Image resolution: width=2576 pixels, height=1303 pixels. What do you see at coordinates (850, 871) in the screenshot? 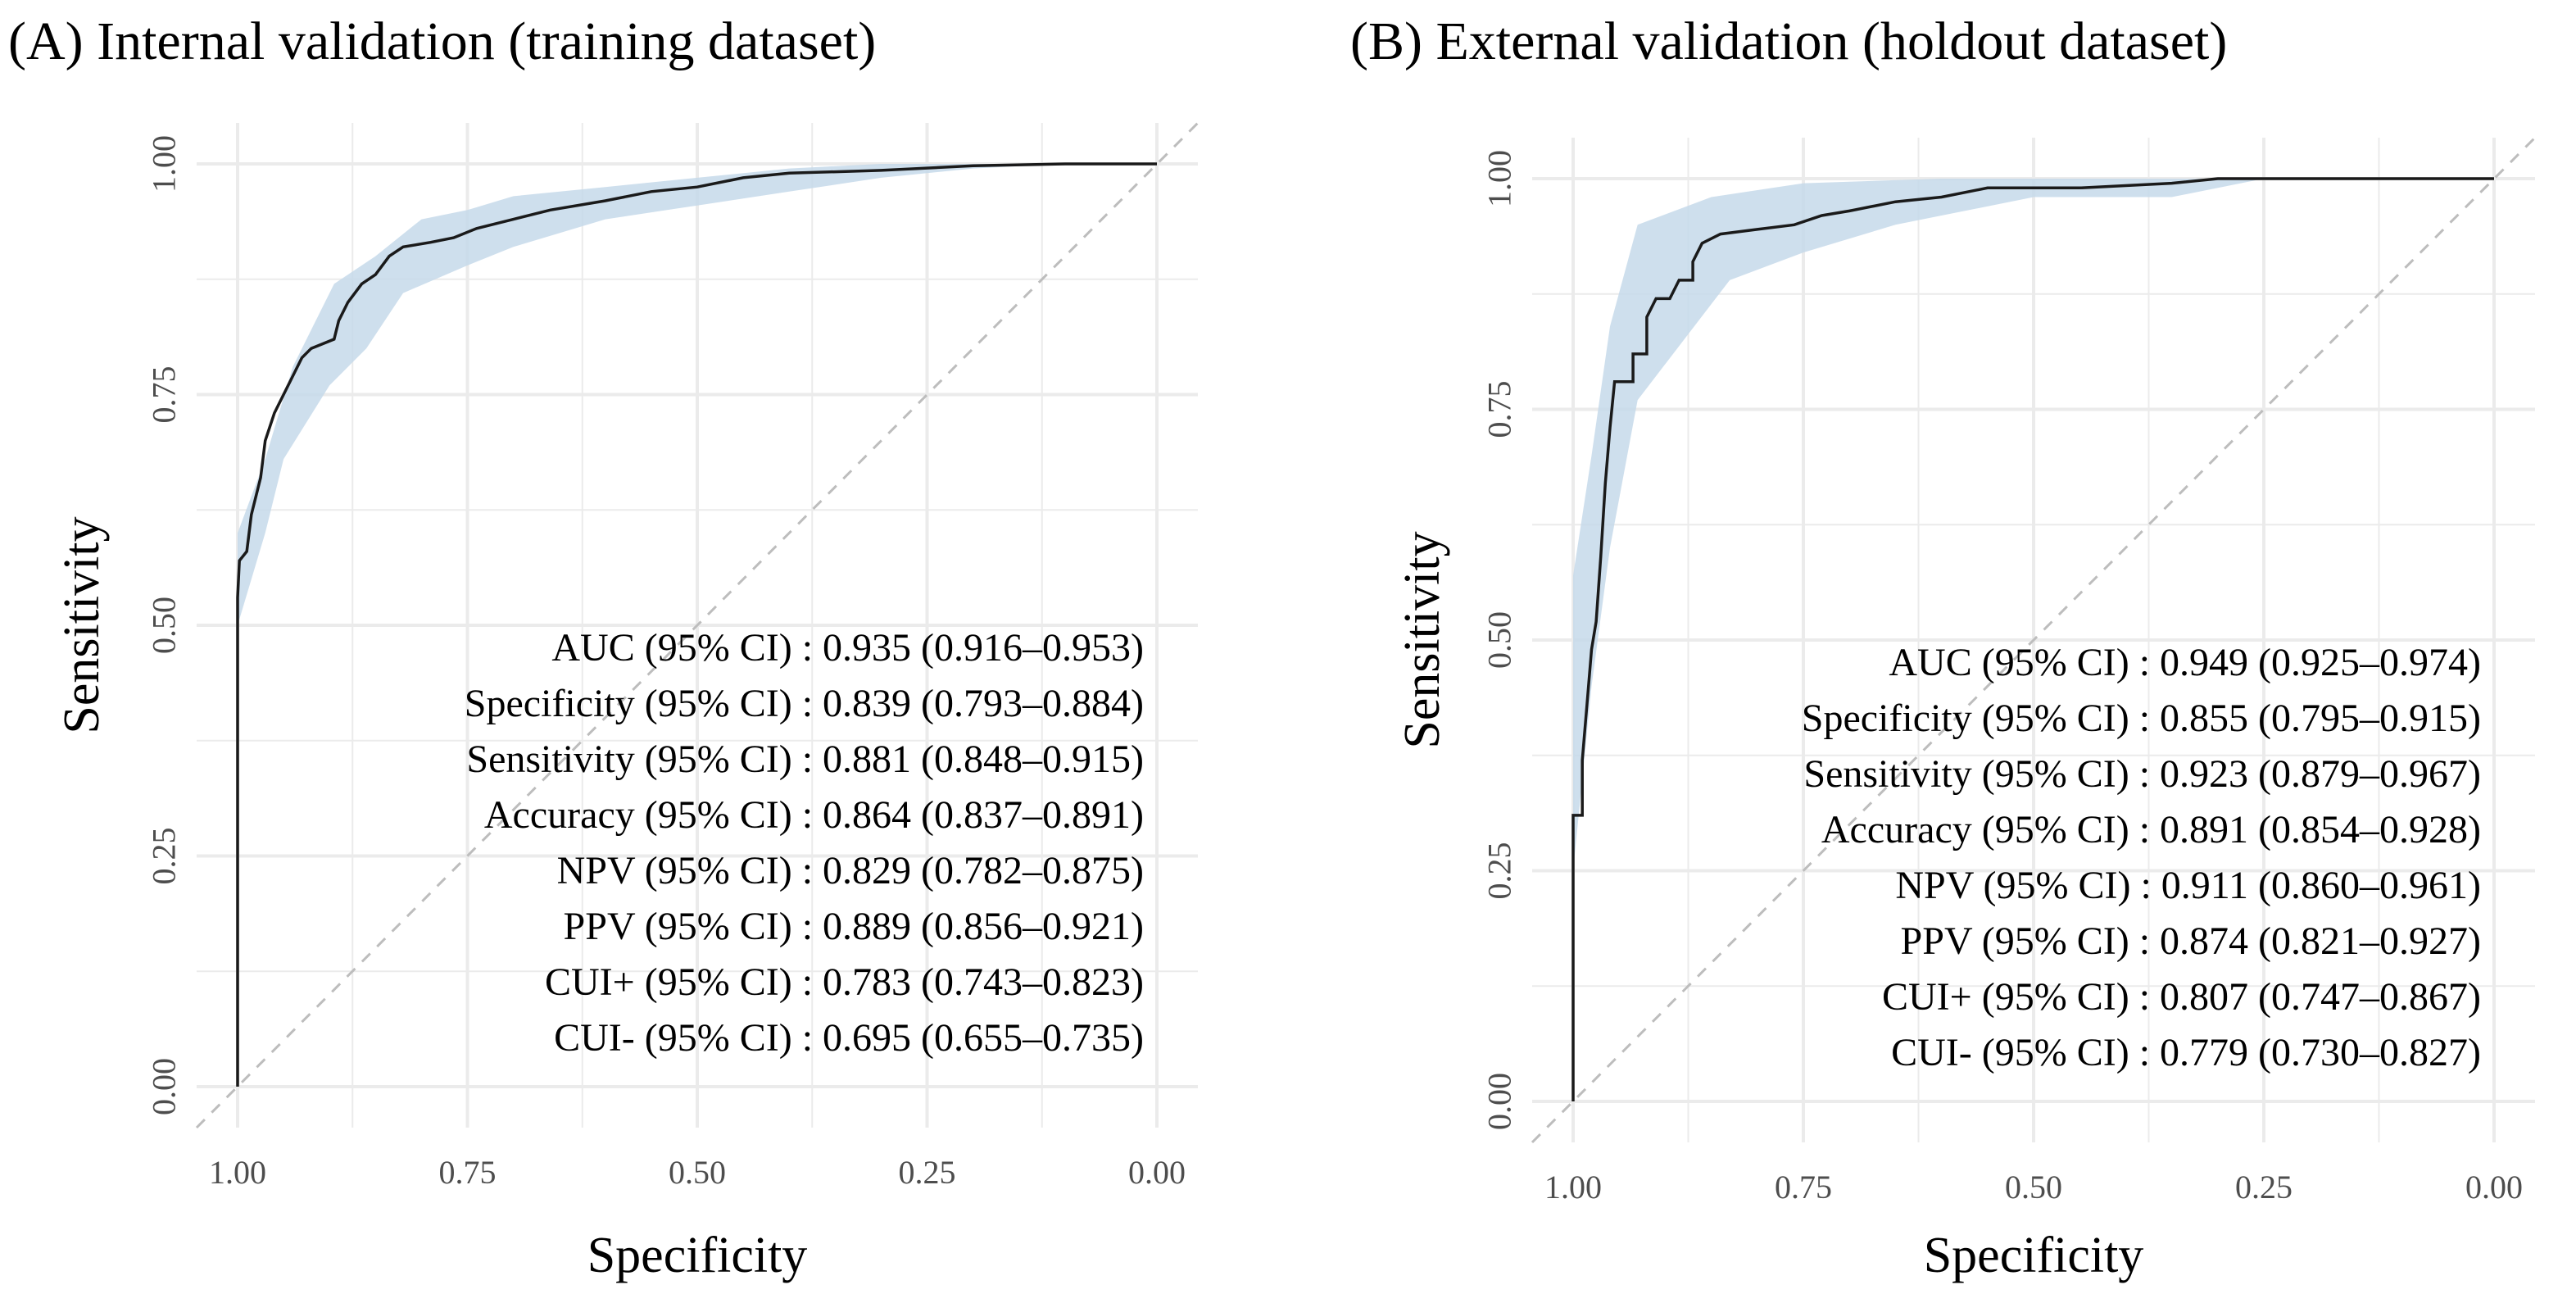
I see `metric-annotation: NPV (95% CI) : 0.829 (0.782–0.875)` at bounding box center [850, 871].